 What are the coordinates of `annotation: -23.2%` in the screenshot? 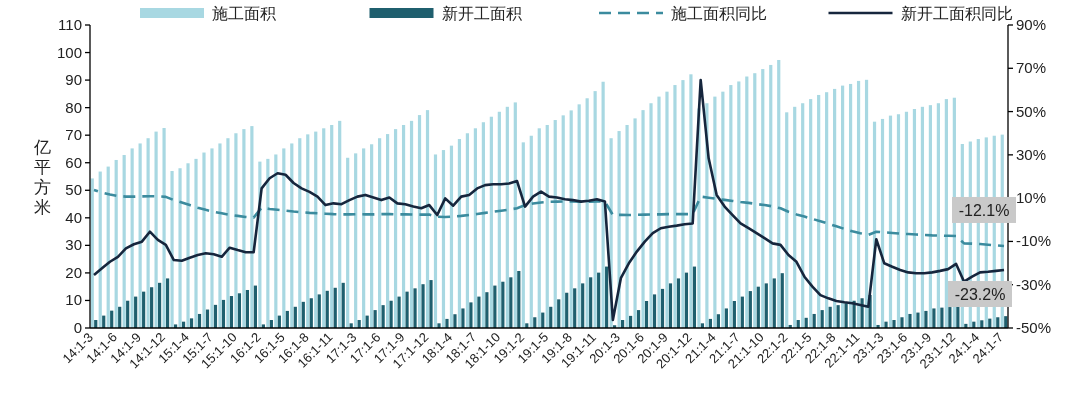 It's located at (980, 294).